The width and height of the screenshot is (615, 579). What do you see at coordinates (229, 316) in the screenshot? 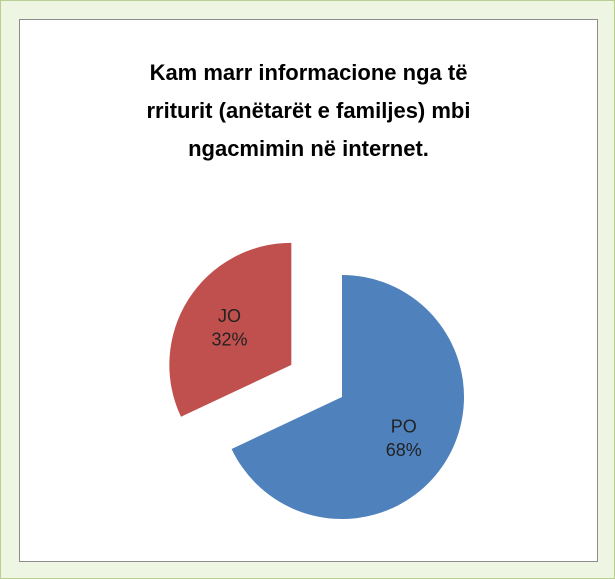
I see `slice-category: JO` at bounding box center [229, 316].